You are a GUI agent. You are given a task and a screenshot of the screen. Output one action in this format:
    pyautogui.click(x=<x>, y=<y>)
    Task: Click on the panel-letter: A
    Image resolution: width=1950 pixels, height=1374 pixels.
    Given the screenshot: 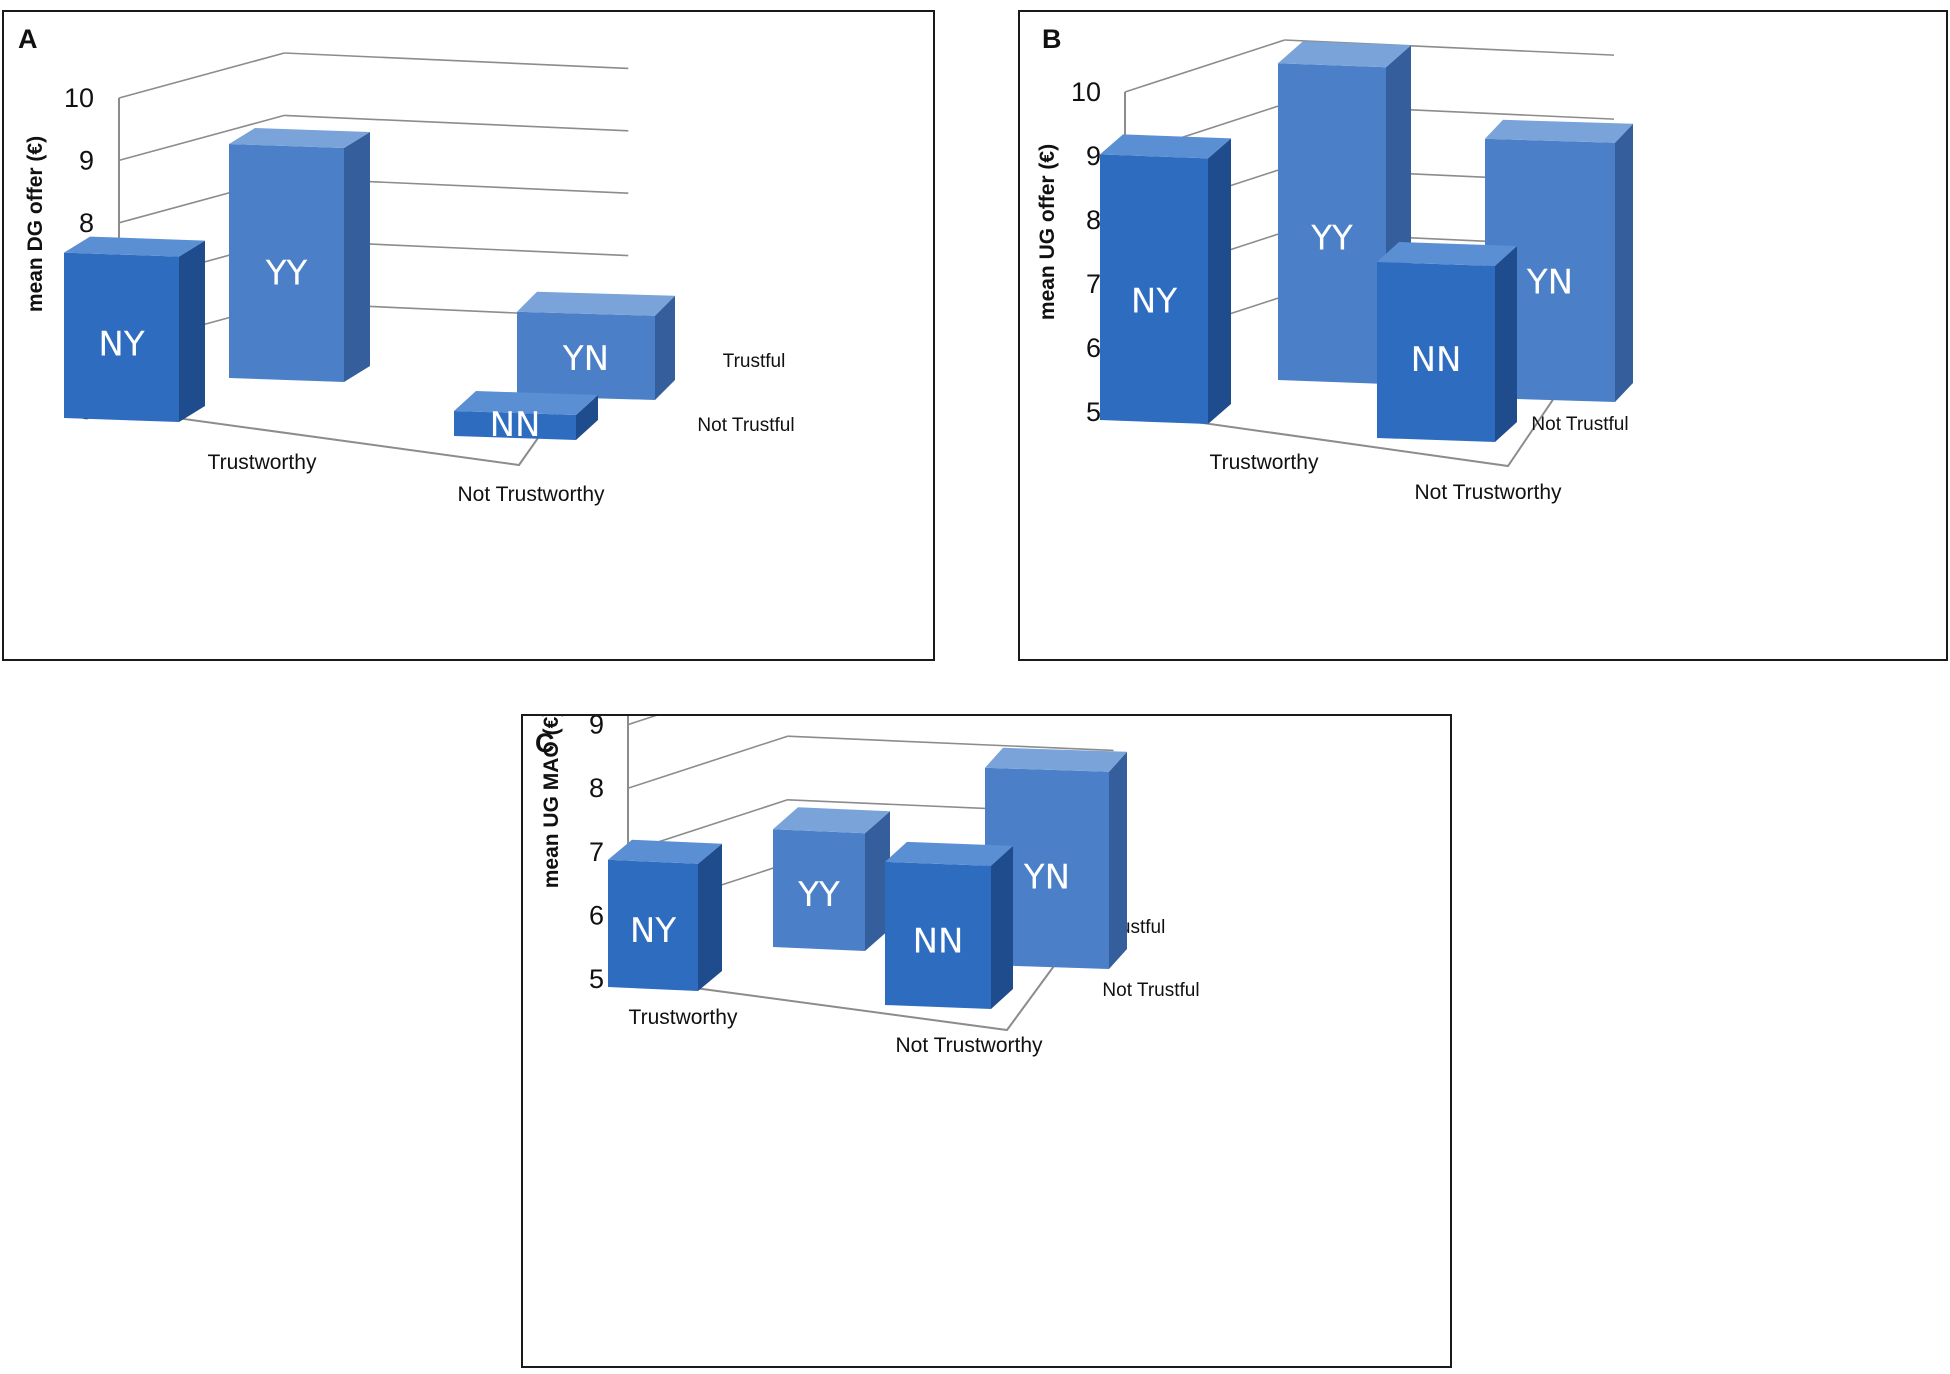 What is the action you would take?
    pyautogui.click(x=28, y=39)
    